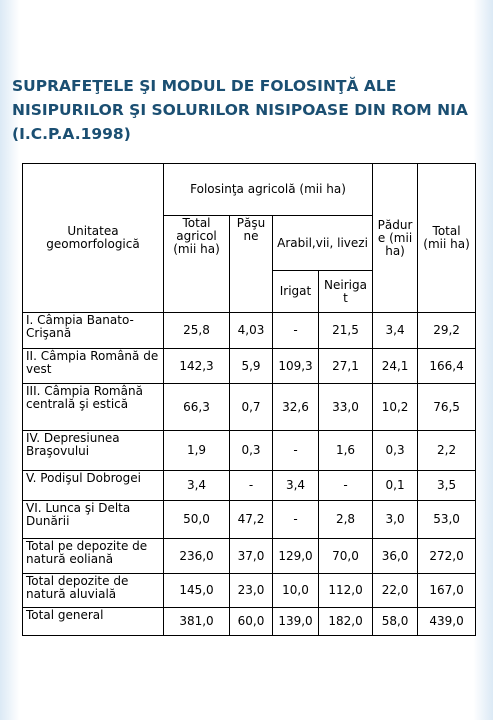 The height and width of the screenshot is (720, 493). What do you see at coordinates (268, 189) in the screenshot?
I see `header-cell: Folosinţa agricolă (mii ha)` at bounding box center [268, 189].